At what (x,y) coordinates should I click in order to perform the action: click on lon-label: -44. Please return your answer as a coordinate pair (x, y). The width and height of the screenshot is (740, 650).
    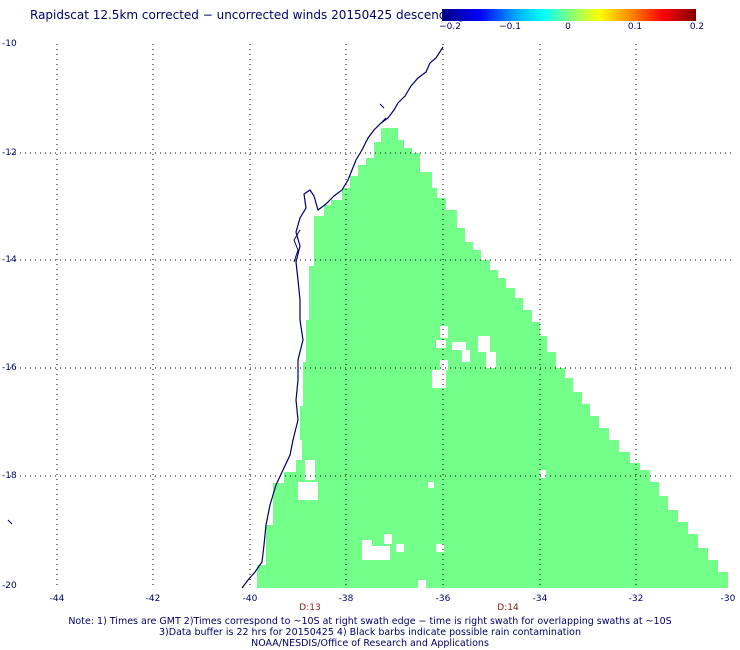
    Looking at the image, I should click on (57, 599).